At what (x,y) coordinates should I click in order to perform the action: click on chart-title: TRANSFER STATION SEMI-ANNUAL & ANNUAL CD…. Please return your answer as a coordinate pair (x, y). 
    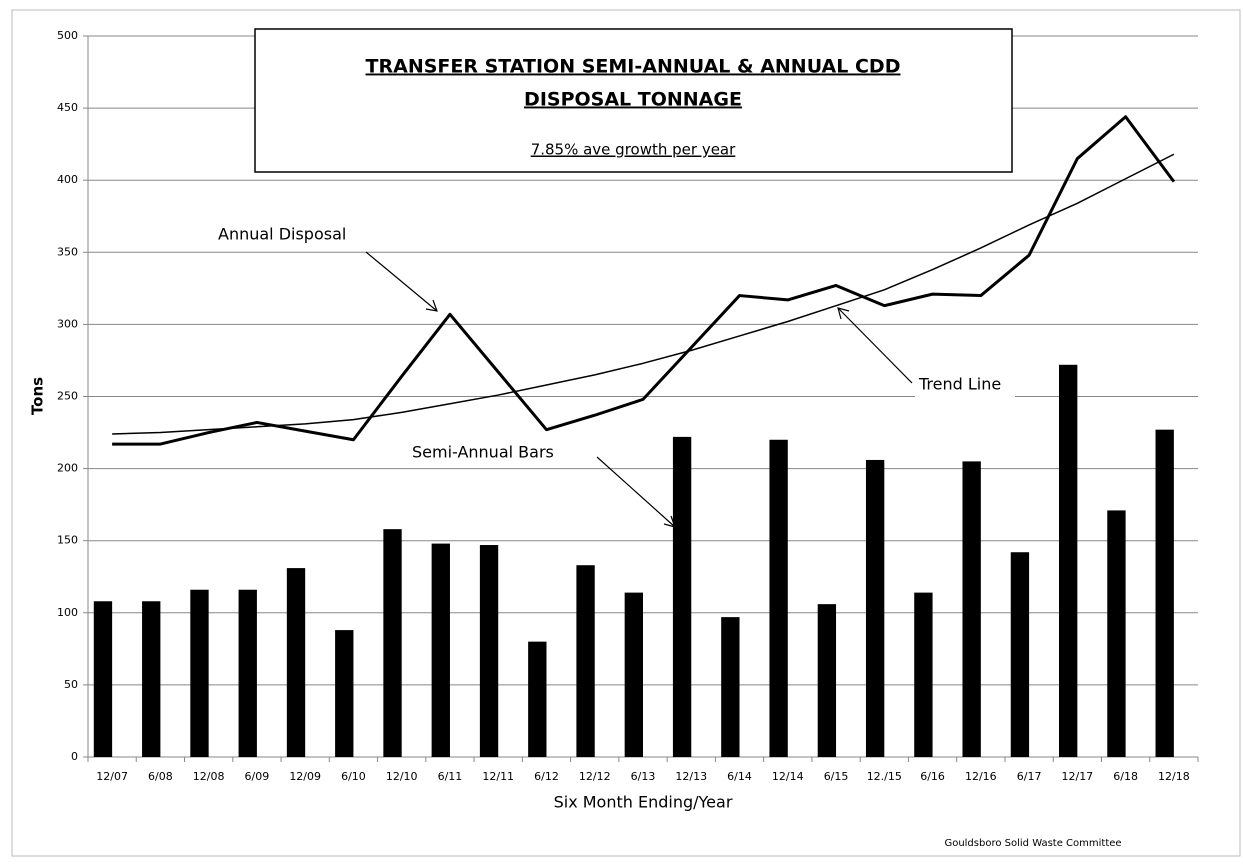
    Looking at the image, I should click on (633, 67).